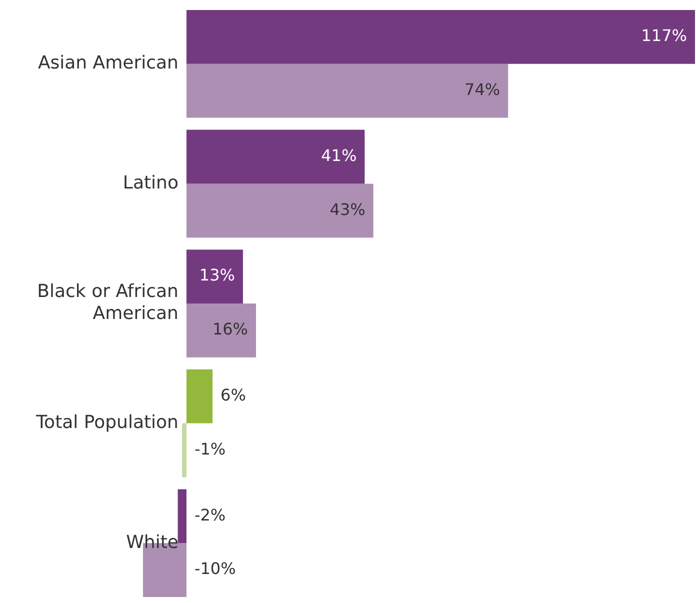  Describe the element at coordinates (152, 542) in the screenshot. I see `y-tick-label: White` at that location.